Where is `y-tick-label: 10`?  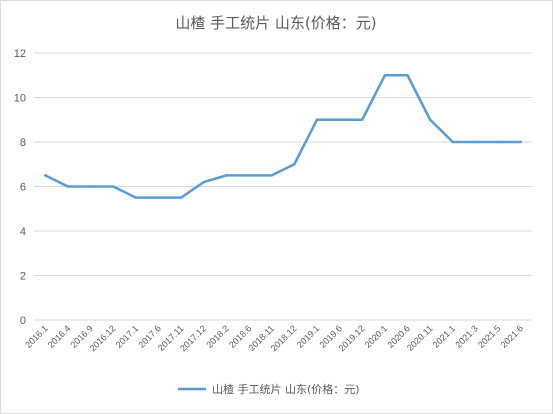
y-tick-label: 10 is located at coordinates (20, 99).